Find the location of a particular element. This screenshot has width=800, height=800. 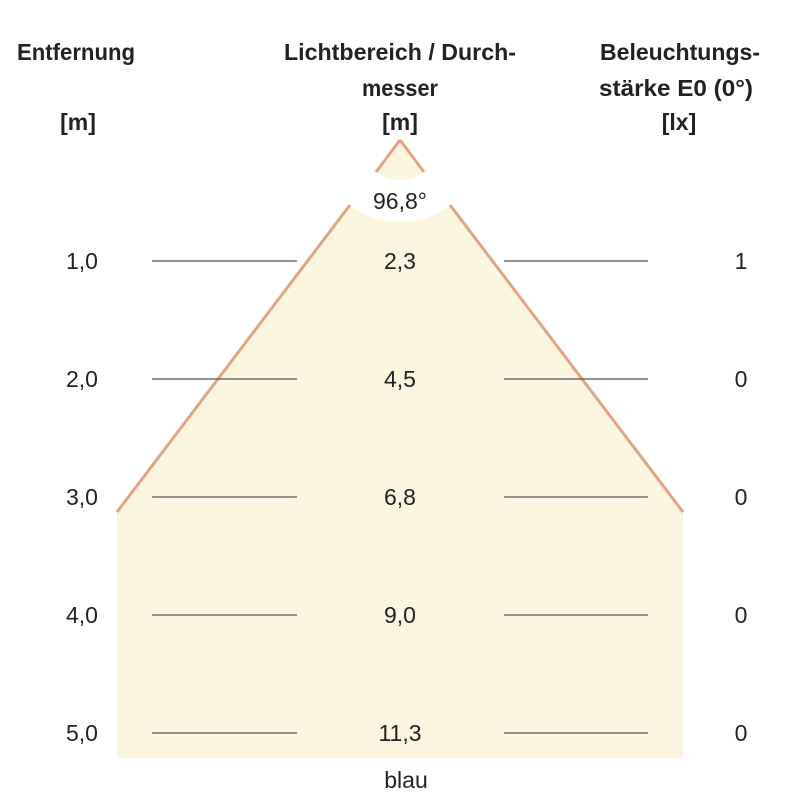

row-diameter: 6,8 is located at coordinates (400, 497).